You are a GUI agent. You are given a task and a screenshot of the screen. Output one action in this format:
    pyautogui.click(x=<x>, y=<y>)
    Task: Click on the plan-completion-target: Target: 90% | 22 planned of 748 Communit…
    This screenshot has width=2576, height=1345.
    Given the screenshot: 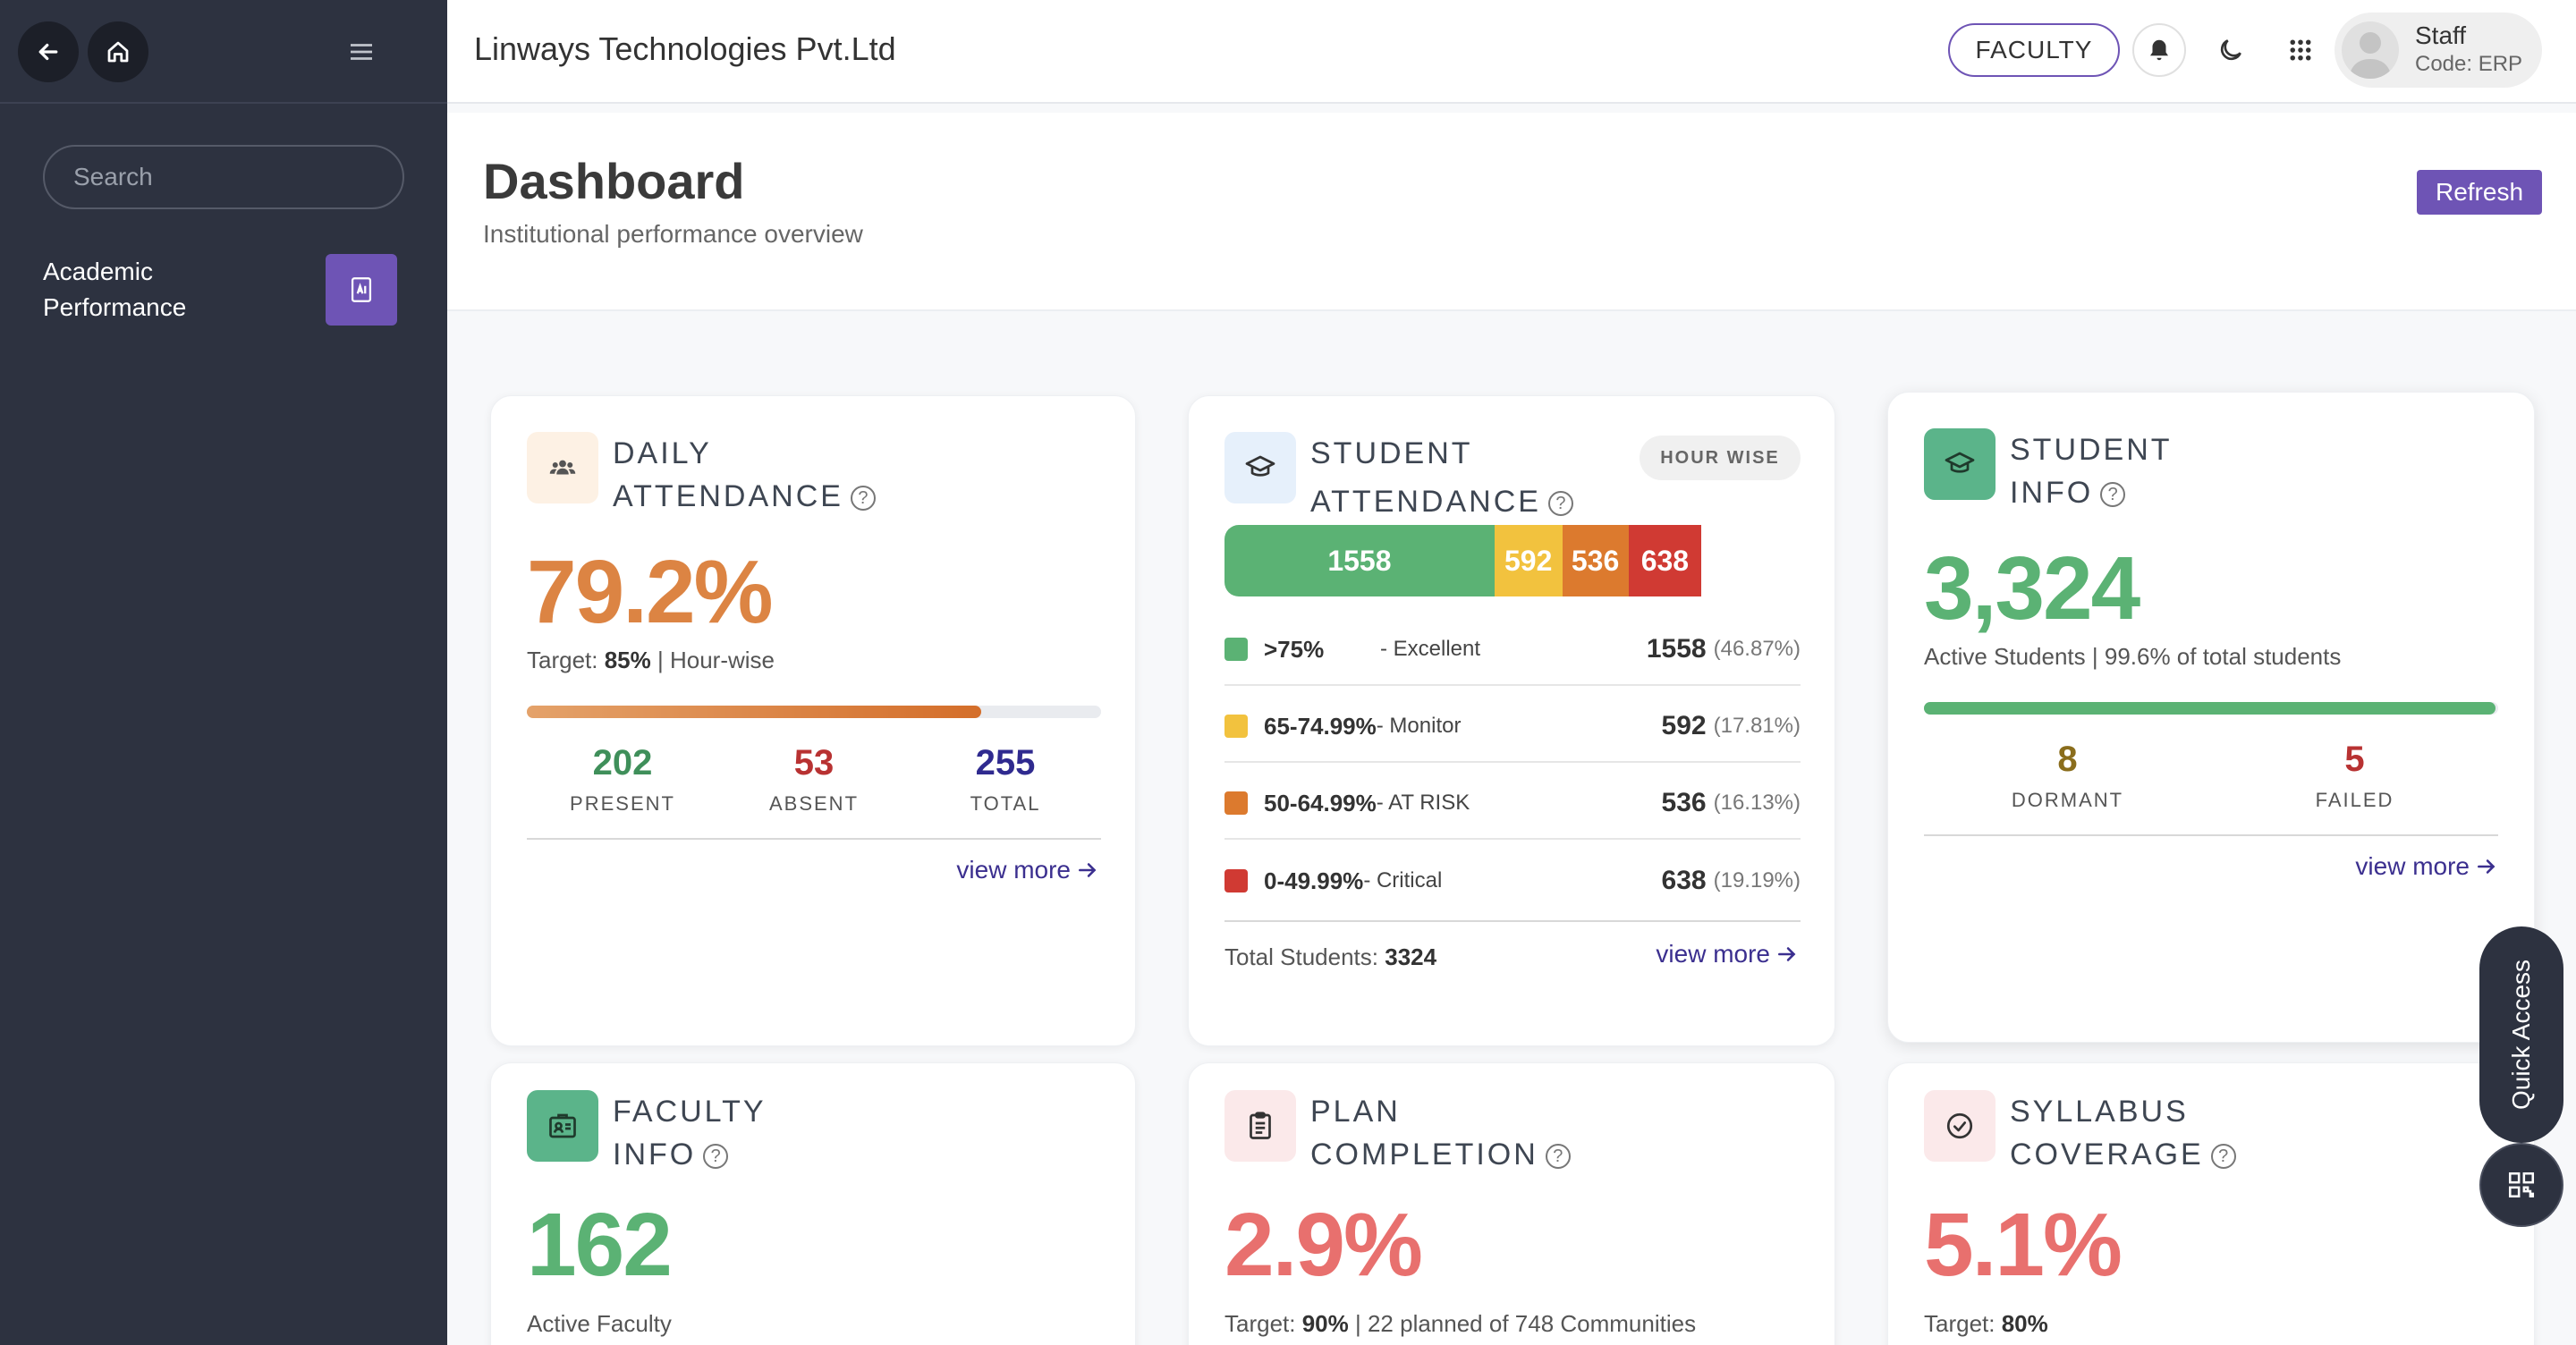 What is the action you would take?
    pyautogui.click(x=1460, y=1323)
    